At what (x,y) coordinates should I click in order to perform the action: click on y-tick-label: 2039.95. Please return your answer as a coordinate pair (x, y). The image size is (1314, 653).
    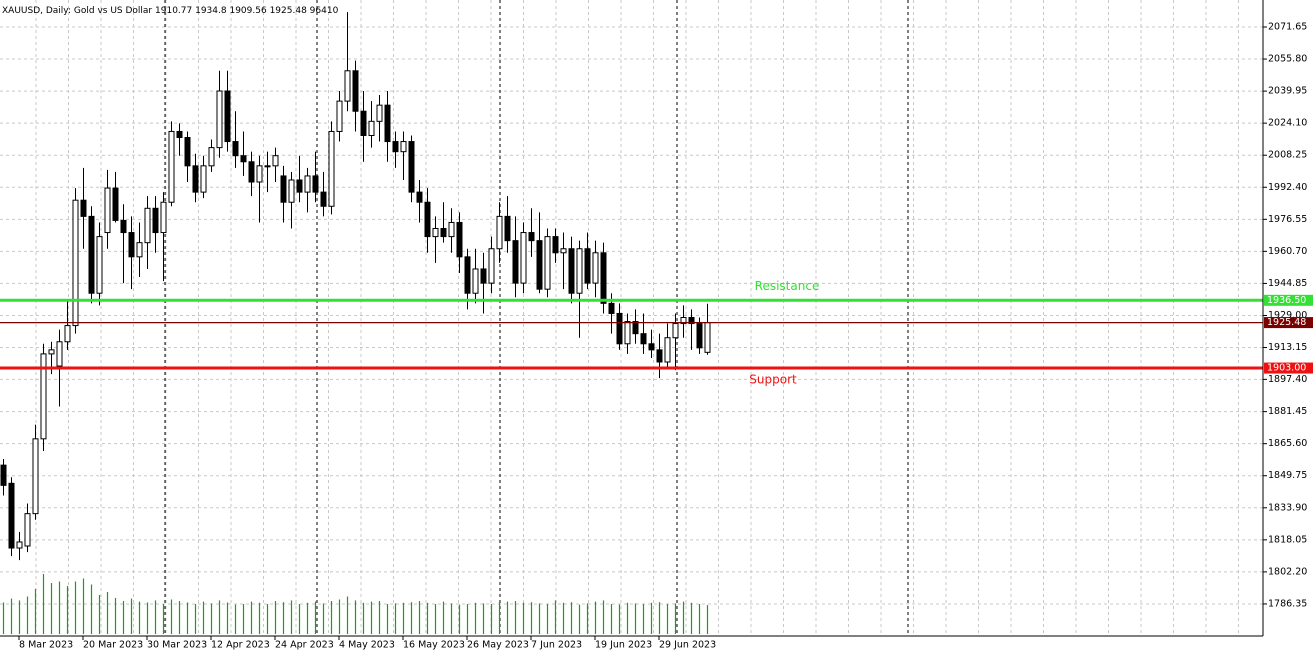
    Looking at the image, I should click on (1287, 91).